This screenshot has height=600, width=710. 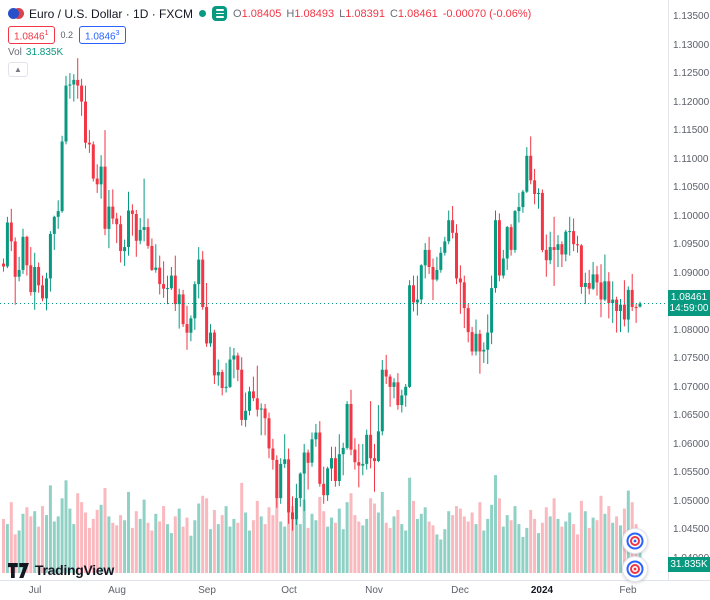 What do you see at coordinates (15, 52) in the screenshot?
I see `volume-label: Vol` at bounding box center [15, 52].